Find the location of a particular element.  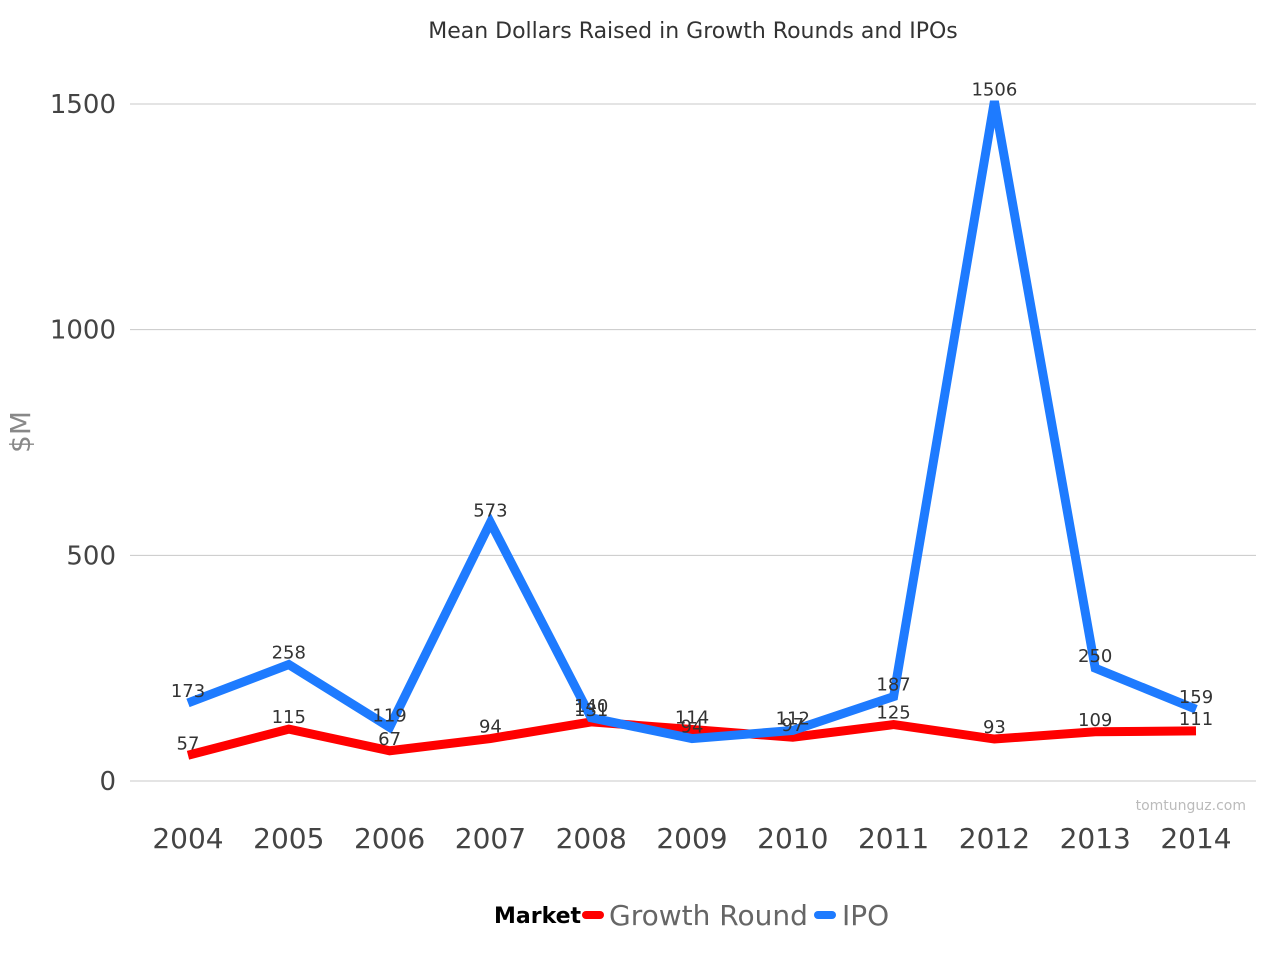

x-tick-label: 2009 is located at coordinates (691, 838).